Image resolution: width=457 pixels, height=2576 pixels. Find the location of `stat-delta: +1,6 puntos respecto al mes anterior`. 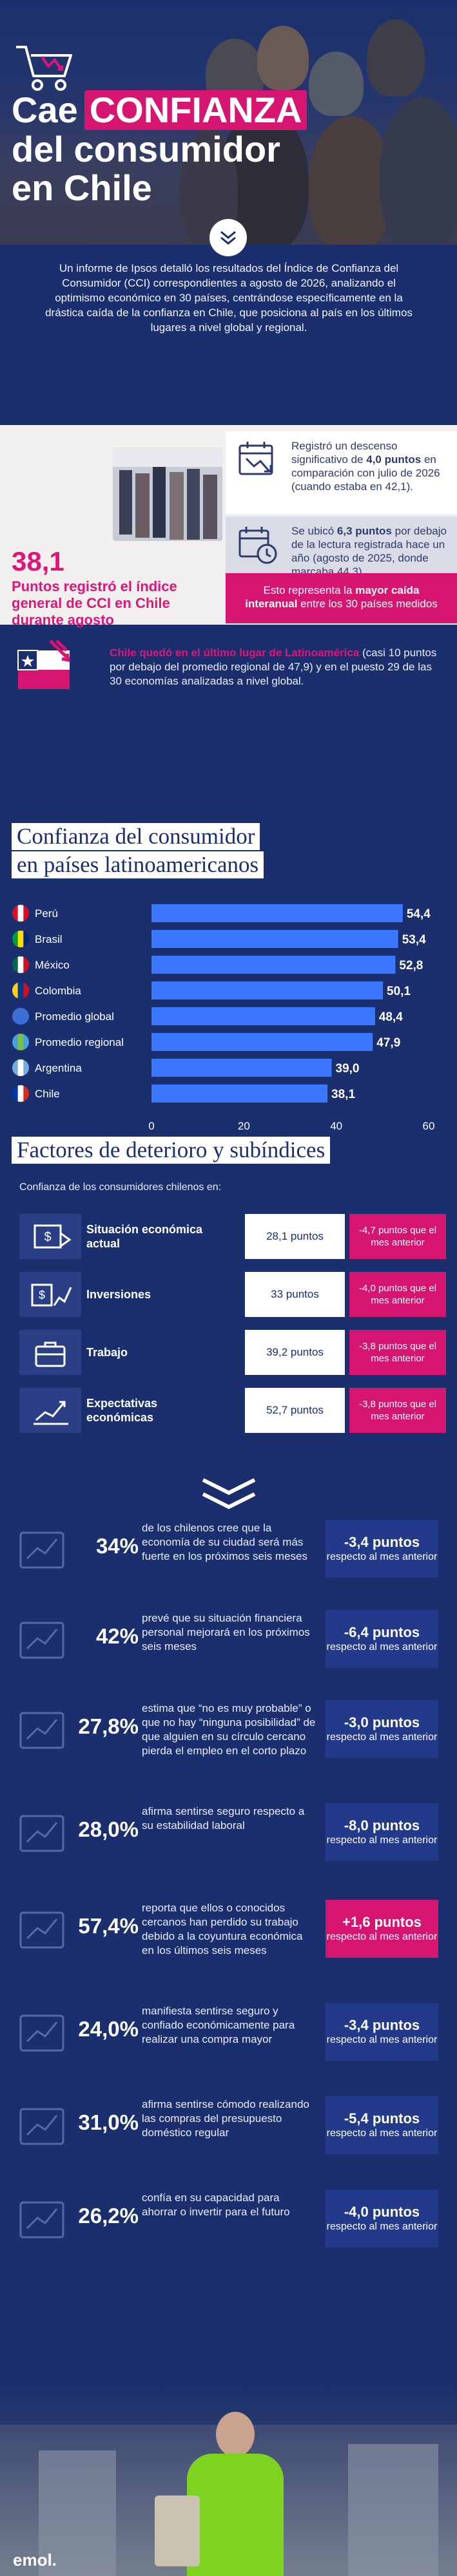

stat-delta: +1,6 puntos respecto al mes anterior is located at coordinates (382, 1929).